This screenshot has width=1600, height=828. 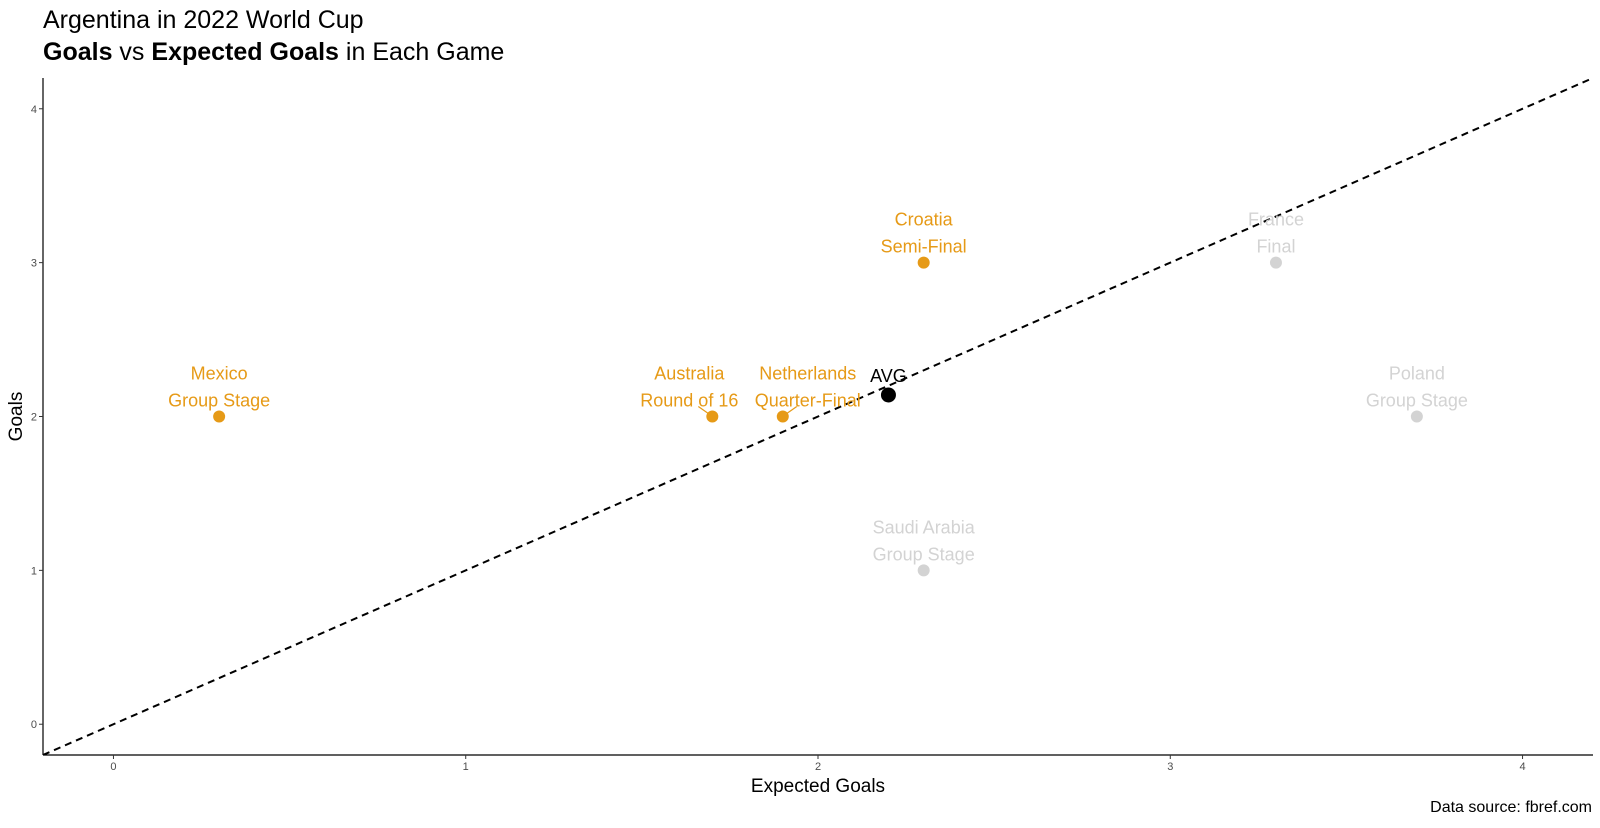 What do you see at coordinates (924, 527) in the screenshot?
I see `point-label-opponent: Saudi Arabia` at bounding box center [924, 527].